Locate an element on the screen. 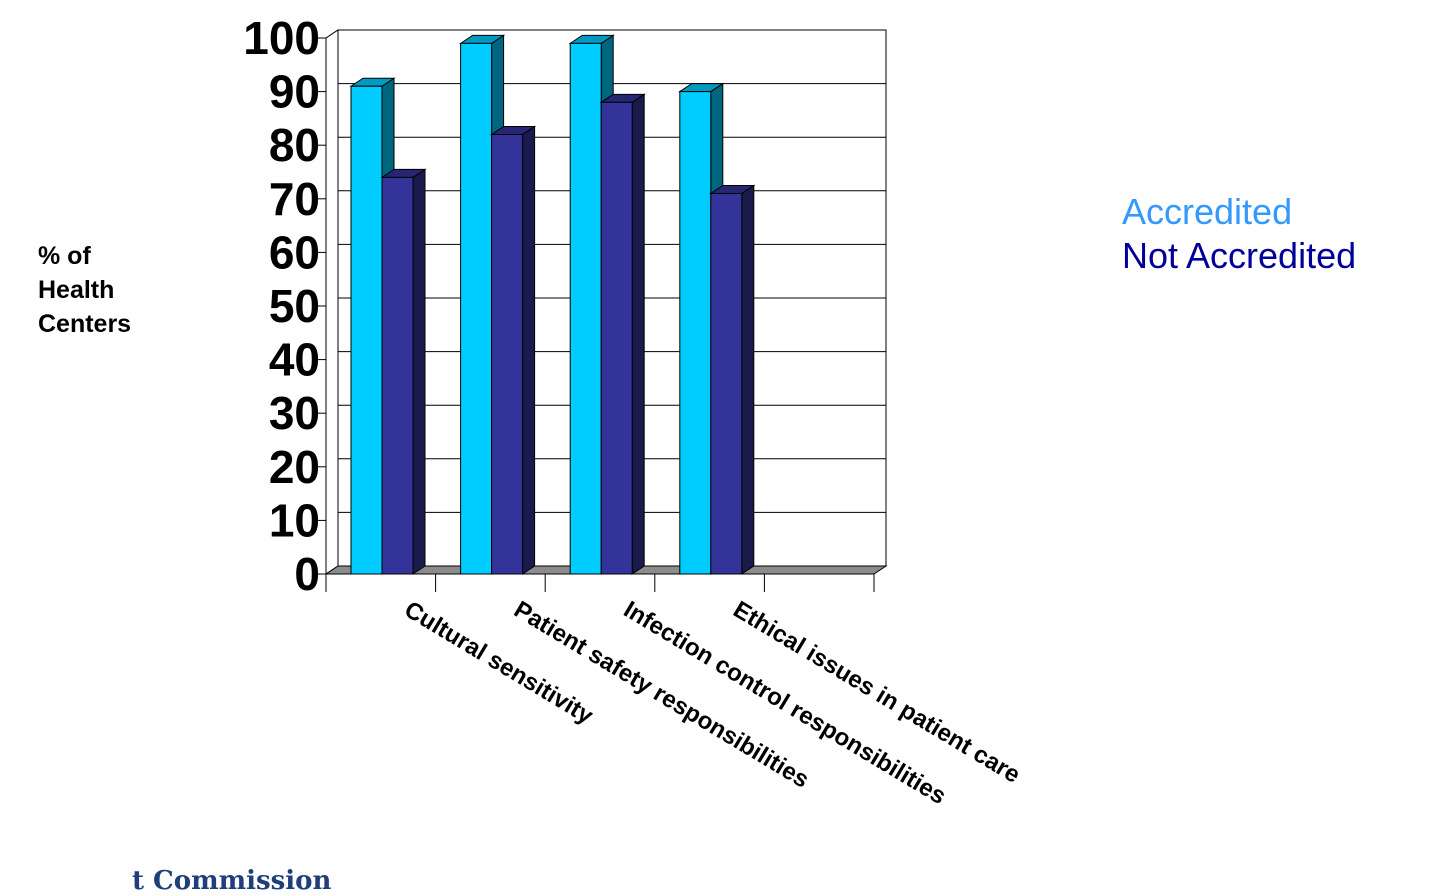 This screenshot has width=1439, height=896. y-tick-label: 60 is located at coordinates (294, 252).